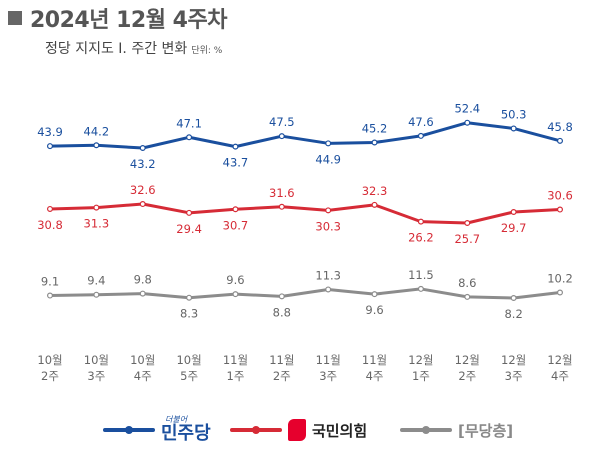  What do you see at coordinates (456, 430) in the screenshot?
I see `legend-item-independent: [무당층]` at bounding box center [456, 430].